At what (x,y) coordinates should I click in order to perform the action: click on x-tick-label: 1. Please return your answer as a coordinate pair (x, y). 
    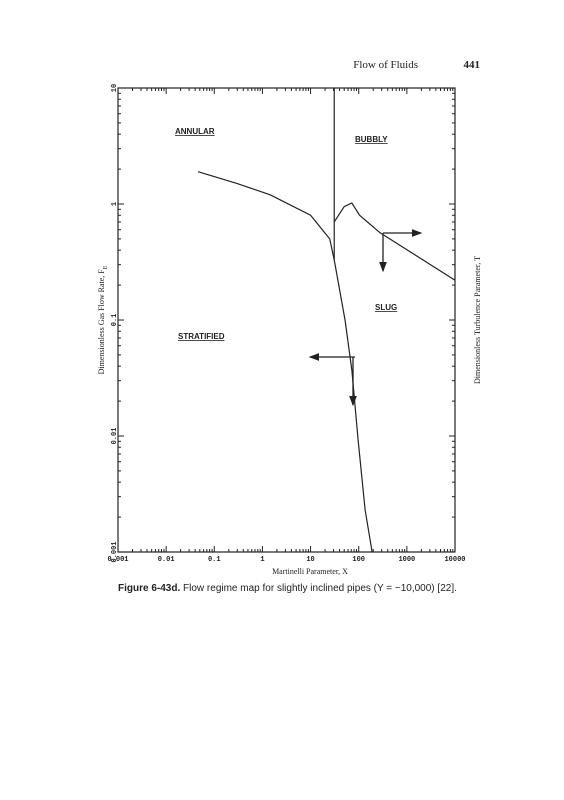
    Looking at the image, I should click on (262, 560).